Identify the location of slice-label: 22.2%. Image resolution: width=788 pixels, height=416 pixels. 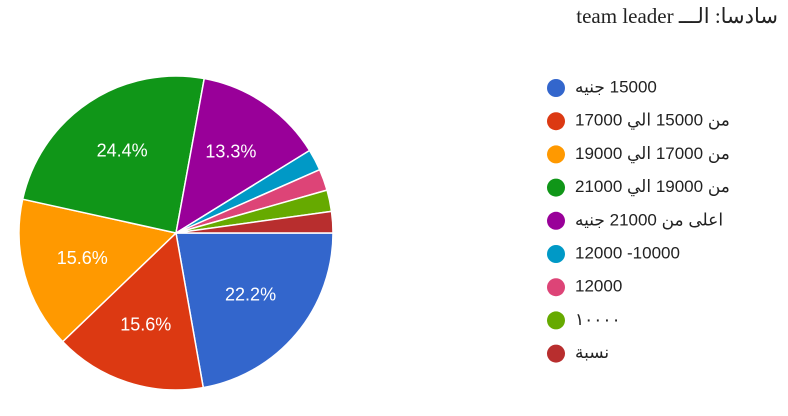
(250, 294).